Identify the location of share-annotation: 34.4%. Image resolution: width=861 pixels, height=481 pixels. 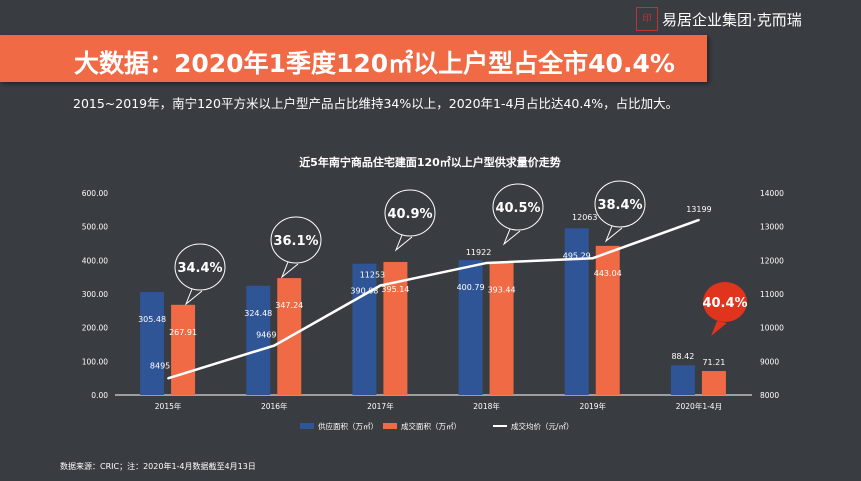
(199, 268).